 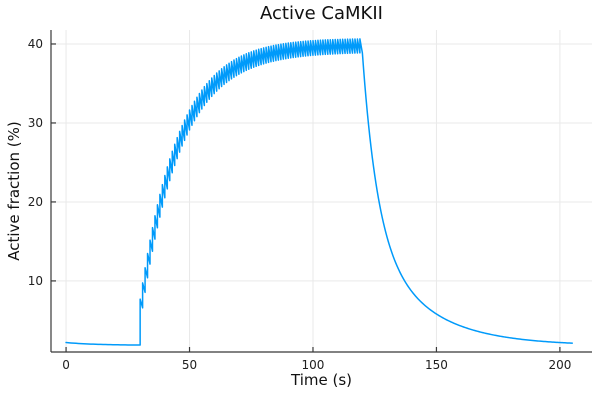 I want to click on y-tick-label-30: 30, so click(x=35, y=123).